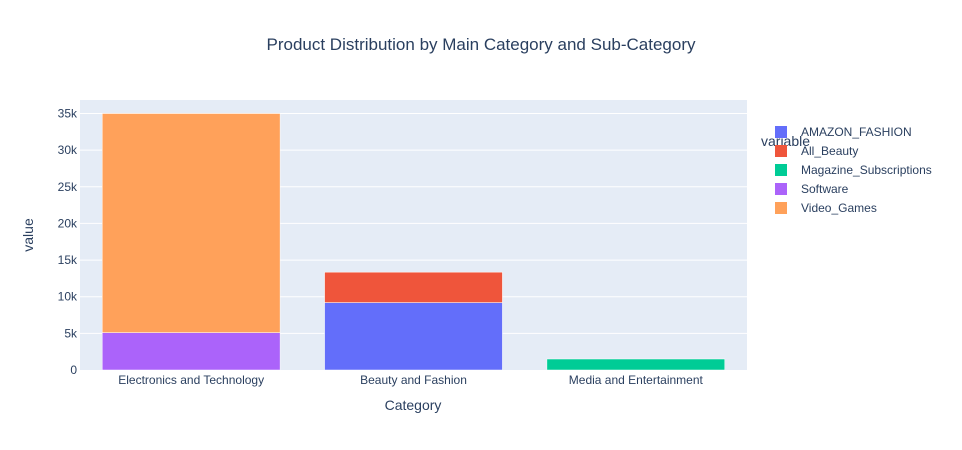  I want to click on y-tick-label: 35k, so click(68, 113).